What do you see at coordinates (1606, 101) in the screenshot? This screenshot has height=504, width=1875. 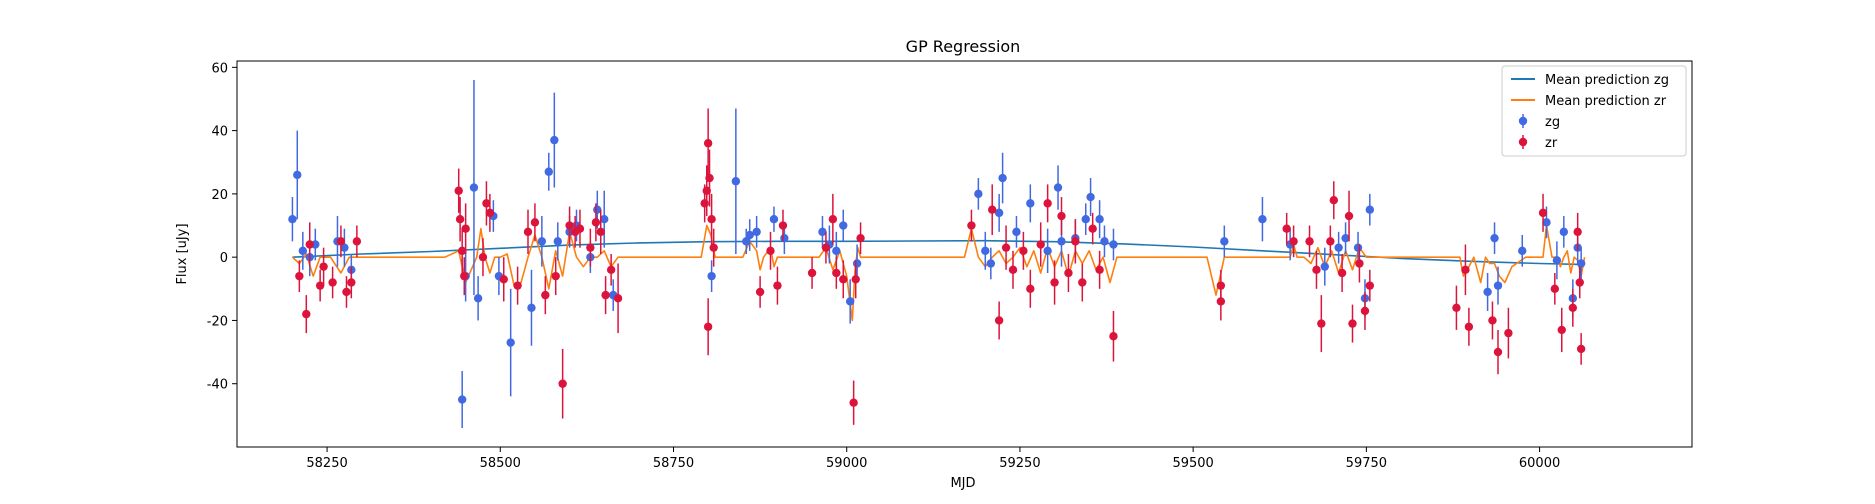 I see `legend-label: Mean prediction zr` at bounding box center [1606, 101].